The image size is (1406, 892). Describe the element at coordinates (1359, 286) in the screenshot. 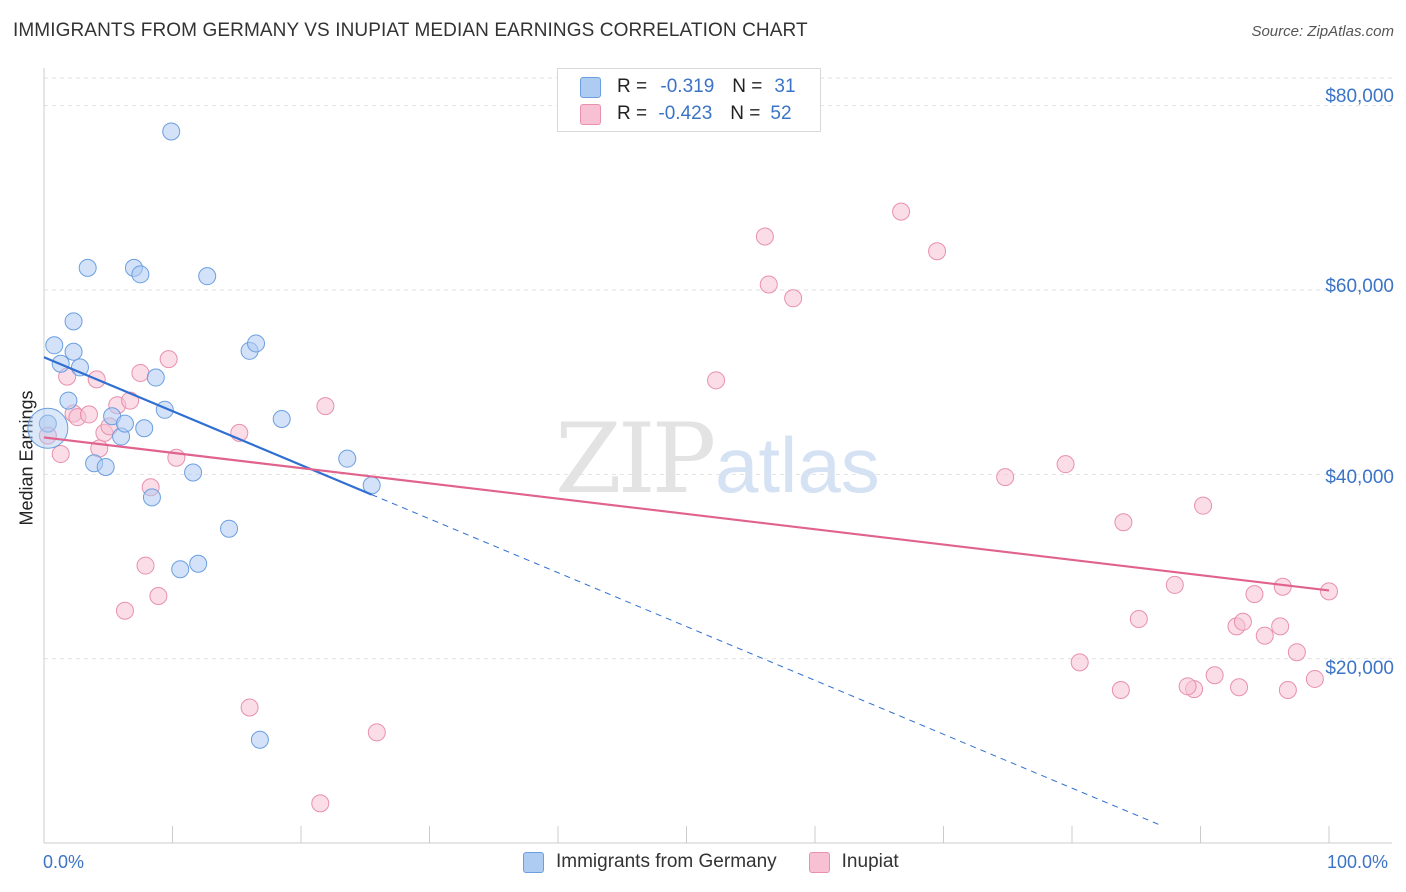

I see `y-tick-label-60000: $60,000` at that location.